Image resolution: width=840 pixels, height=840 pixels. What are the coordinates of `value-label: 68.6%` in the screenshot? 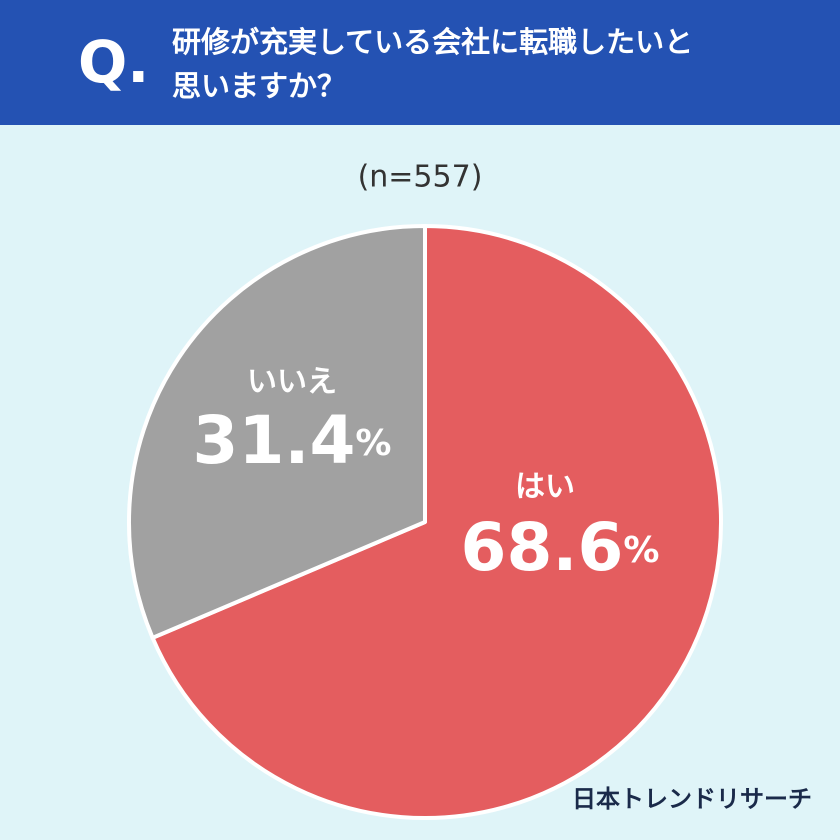 It's located at (560, 547).